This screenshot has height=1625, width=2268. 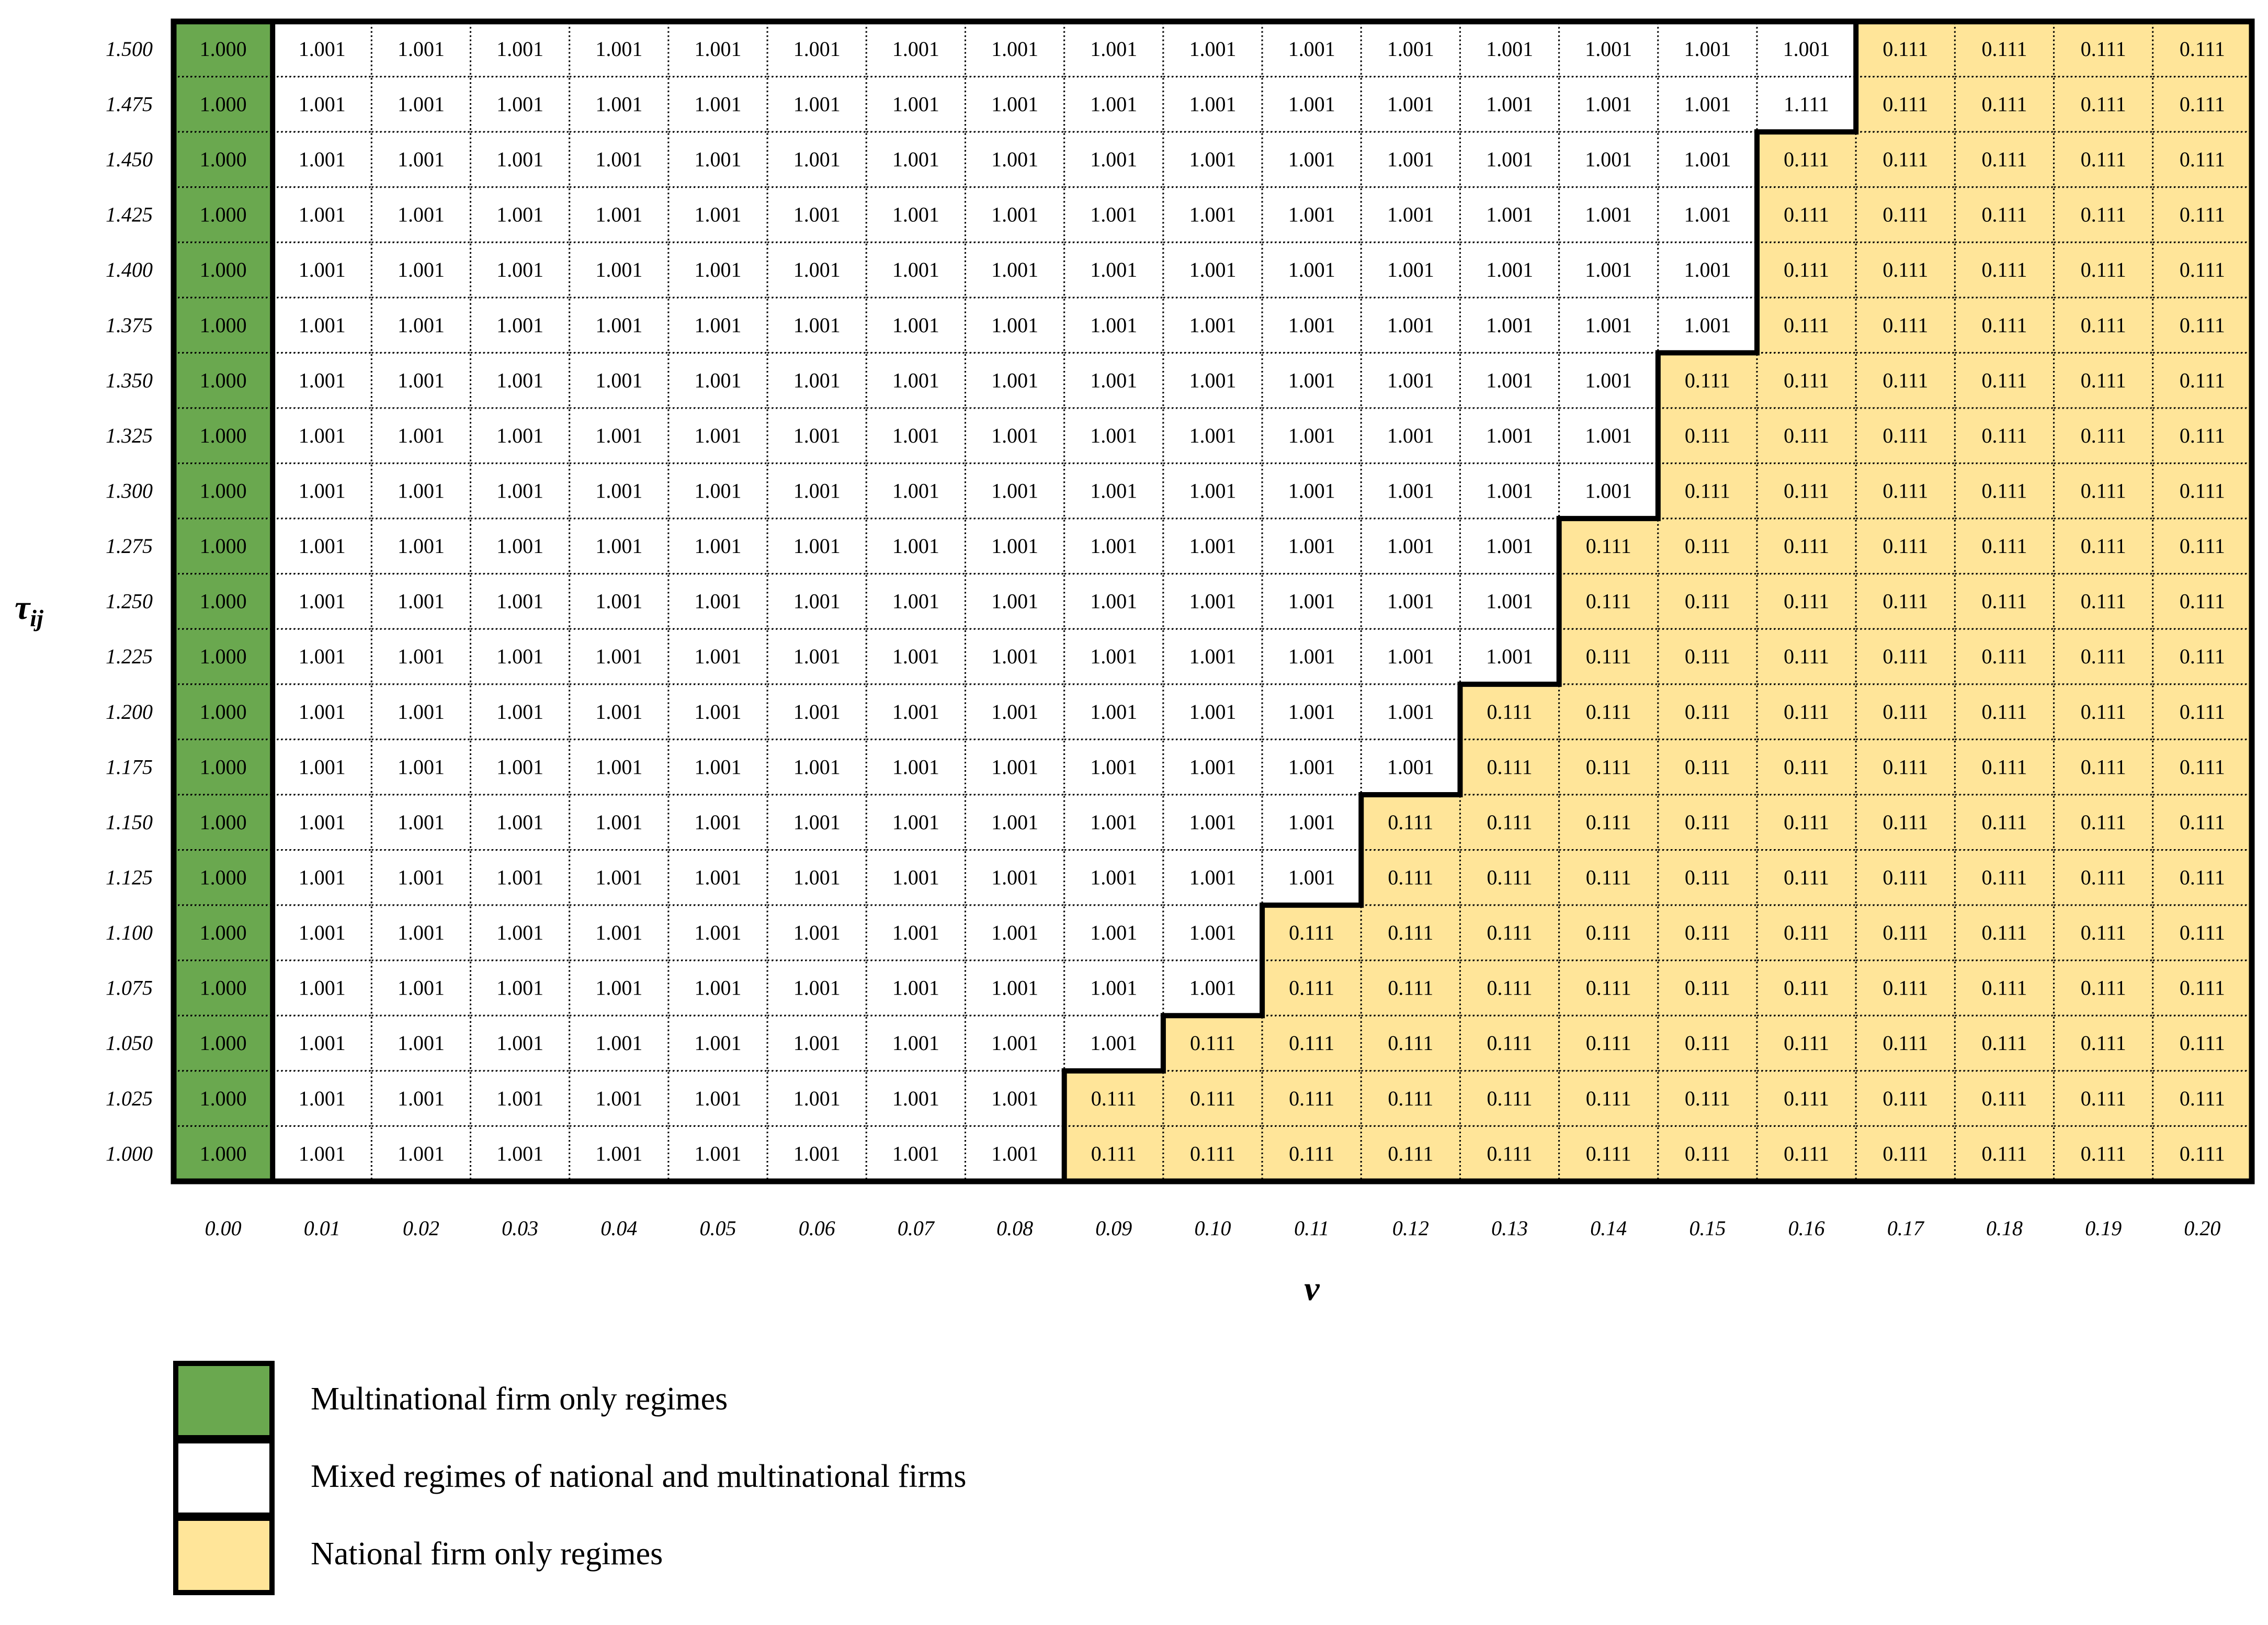 What do you see at coordinates (223, 1228) in the screenshot?
I see `column-label: 0.00` at bounding box center [223, 1228].